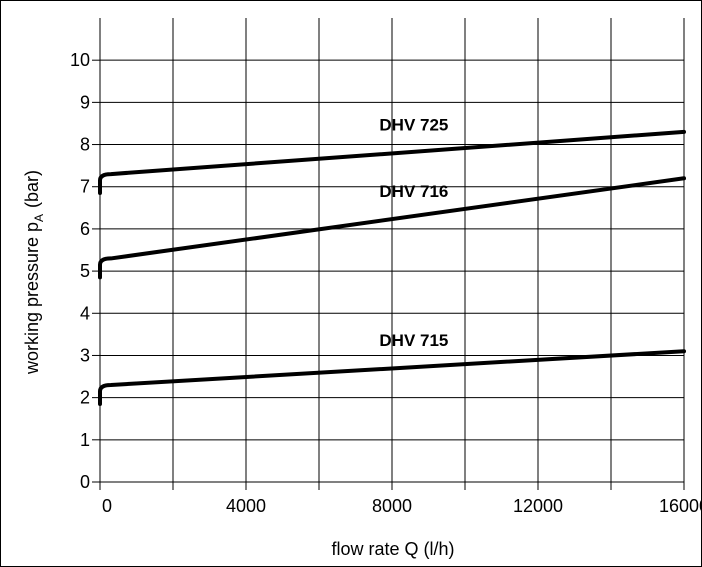  What do you see at coordinates (85, 355) in the screenshot?
I see `y-tick-label: 3` at bounding box center [85, 355].